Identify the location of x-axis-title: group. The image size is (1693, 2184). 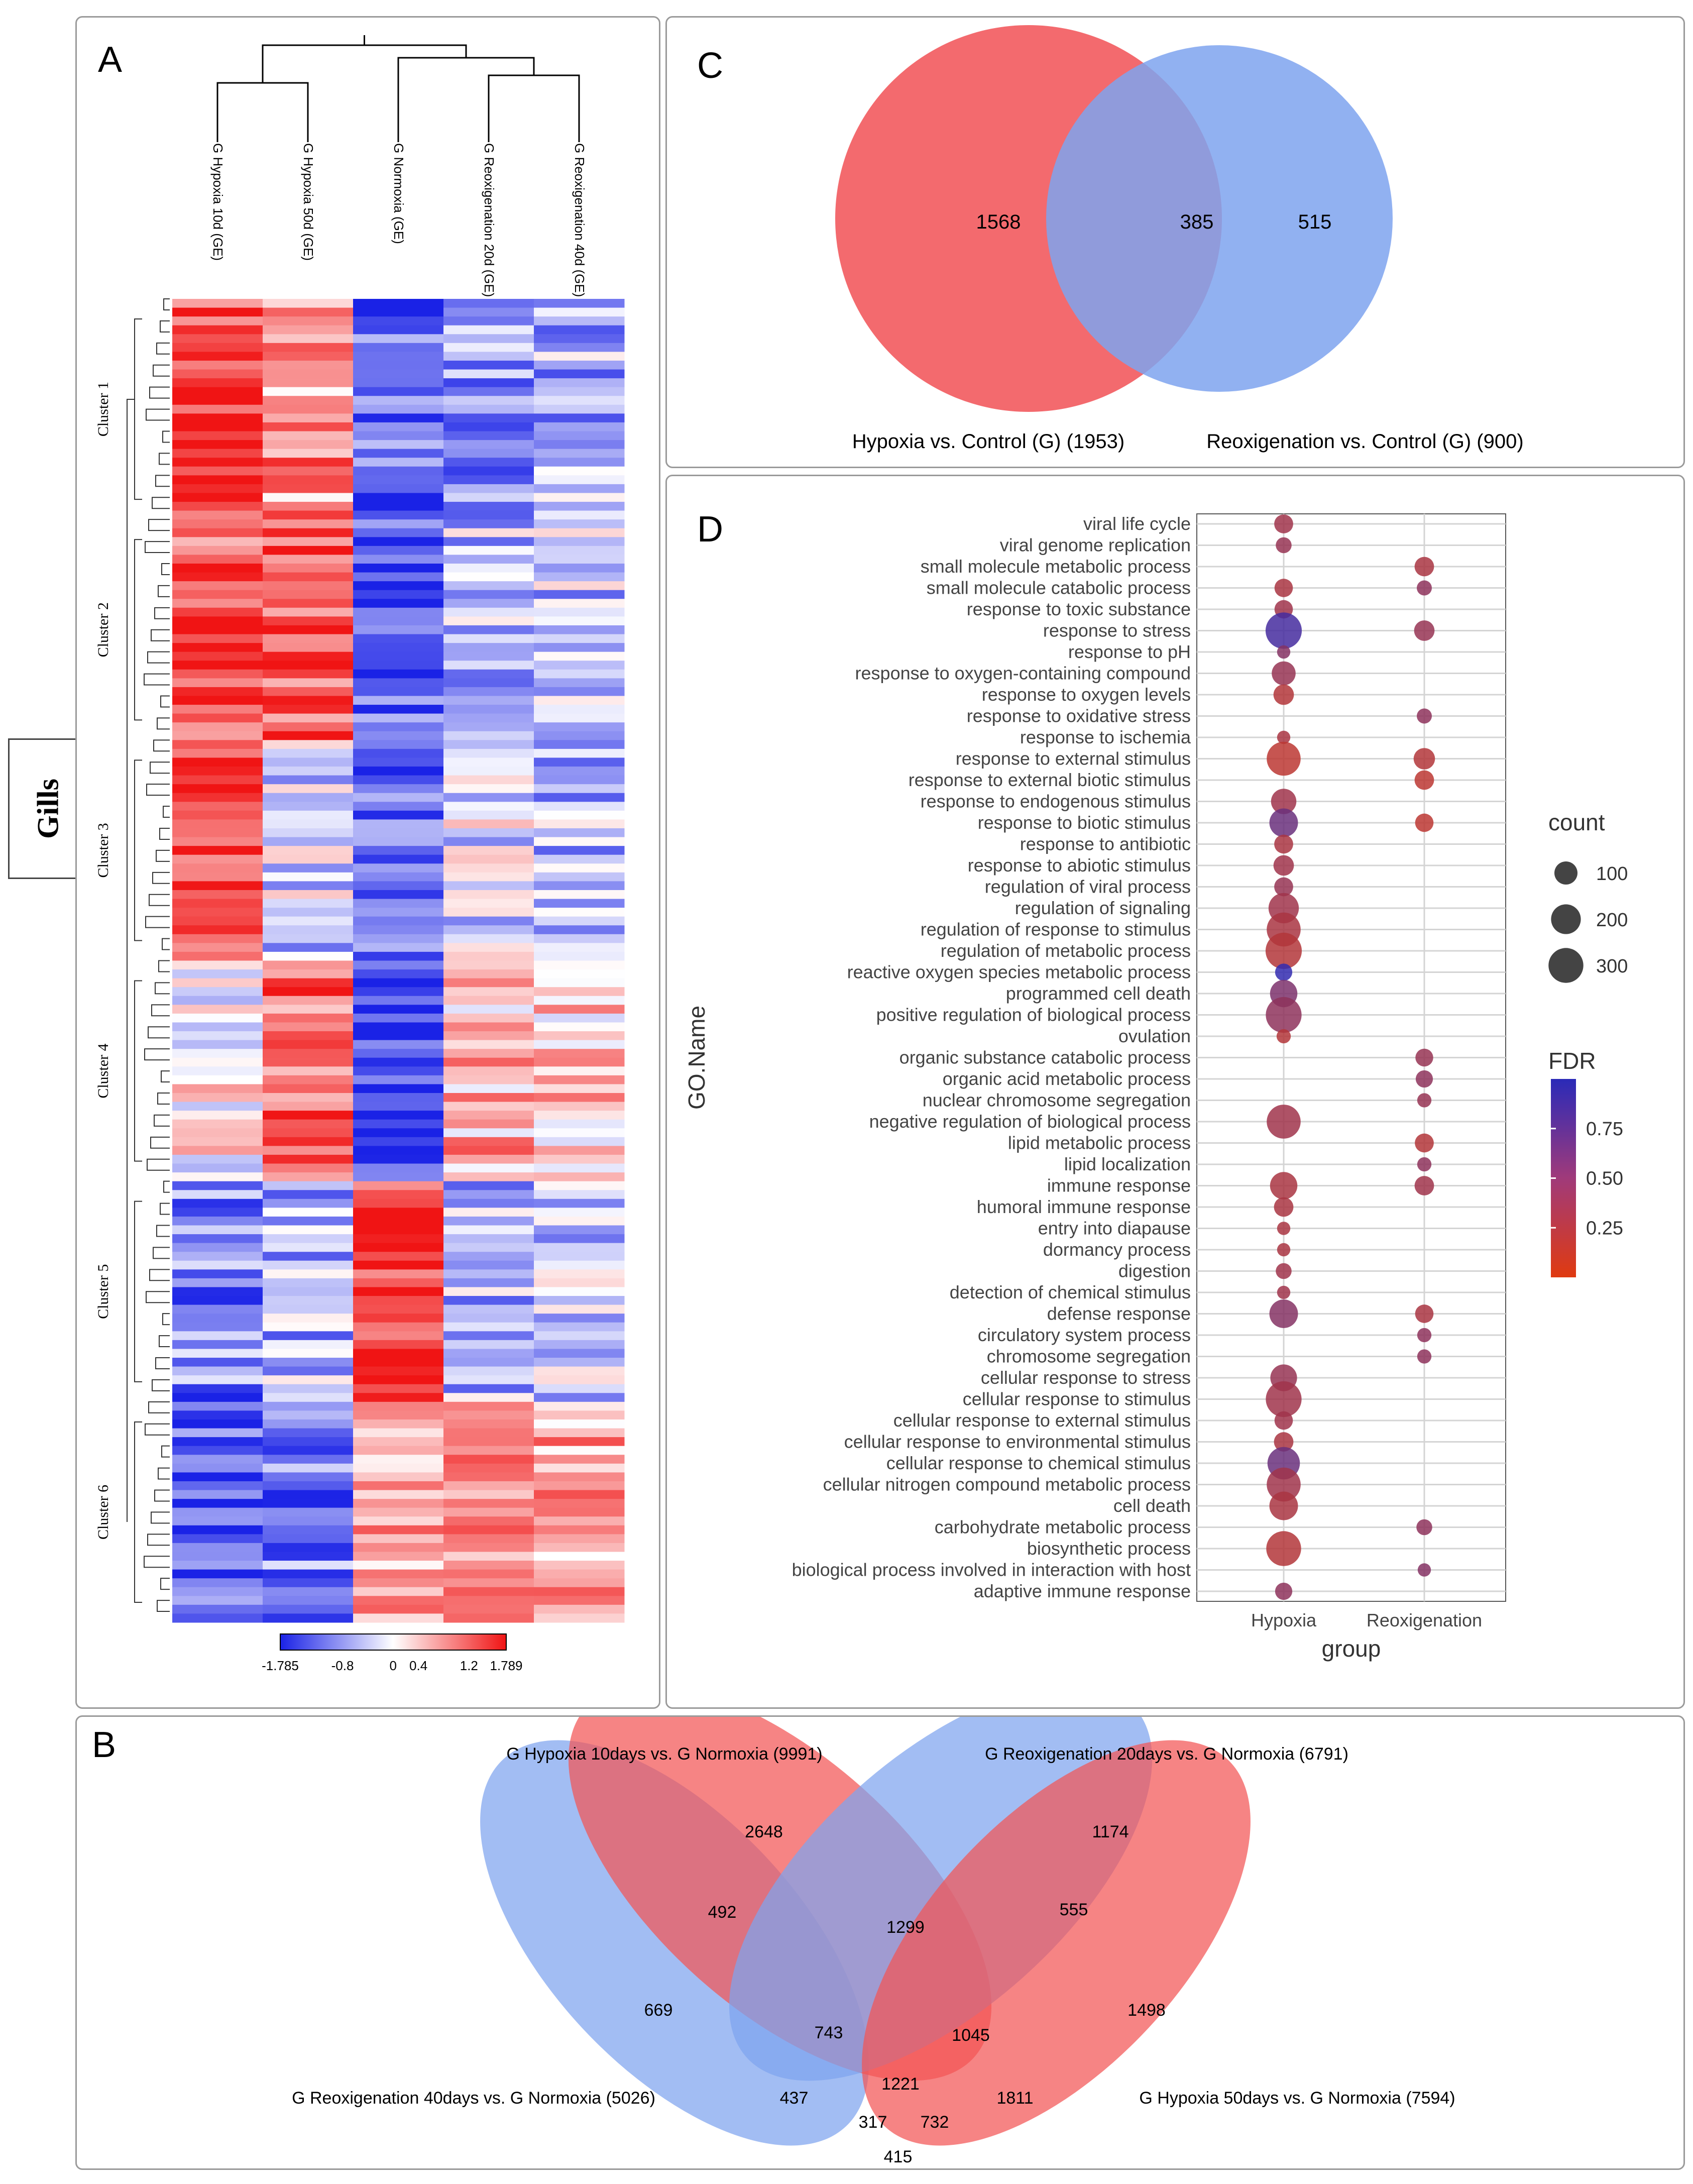
(1351, 1648).